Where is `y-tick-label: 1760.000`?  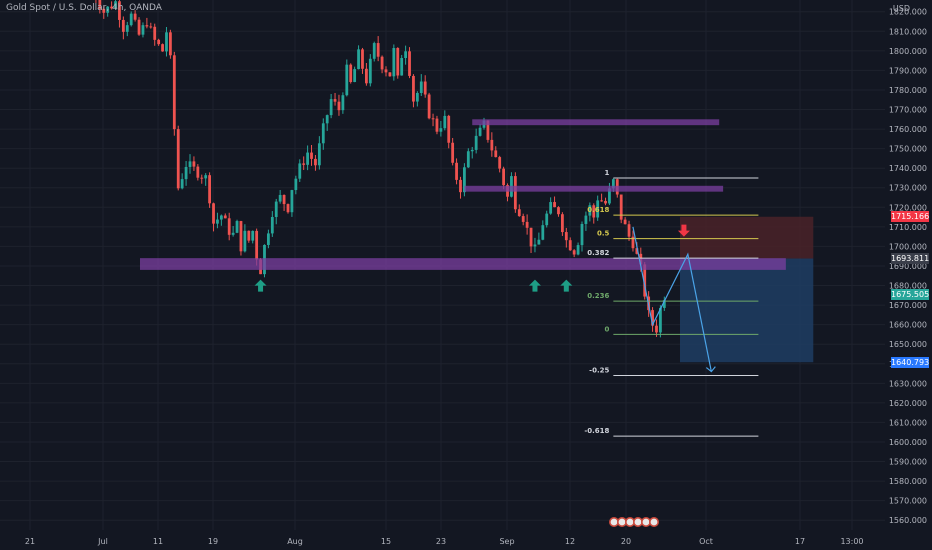
y-tick-label: 1760.000 is located at coordinates (908, 129).